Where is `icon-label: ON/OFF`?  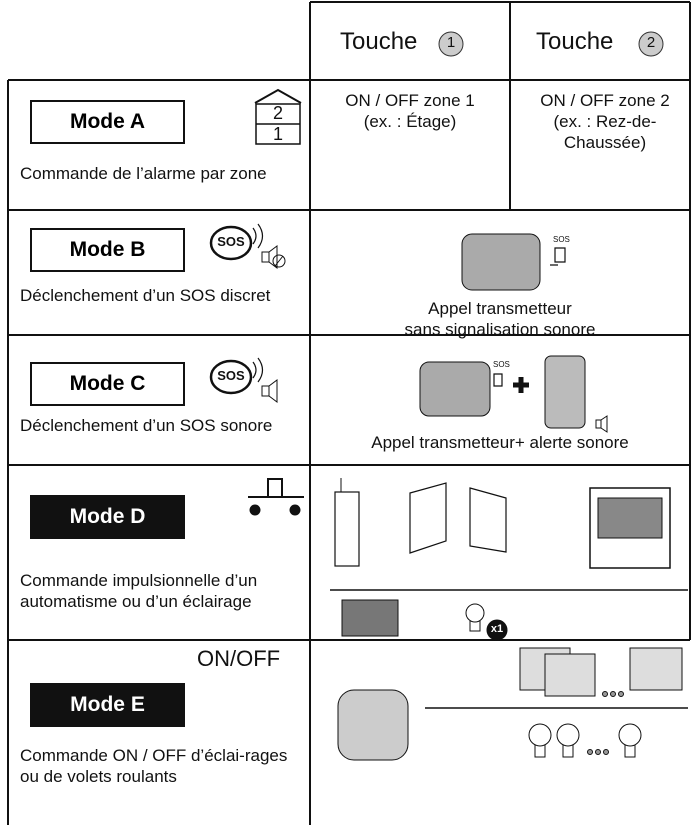 icon-label: ON/OFF is located at coordinates (239, 658).